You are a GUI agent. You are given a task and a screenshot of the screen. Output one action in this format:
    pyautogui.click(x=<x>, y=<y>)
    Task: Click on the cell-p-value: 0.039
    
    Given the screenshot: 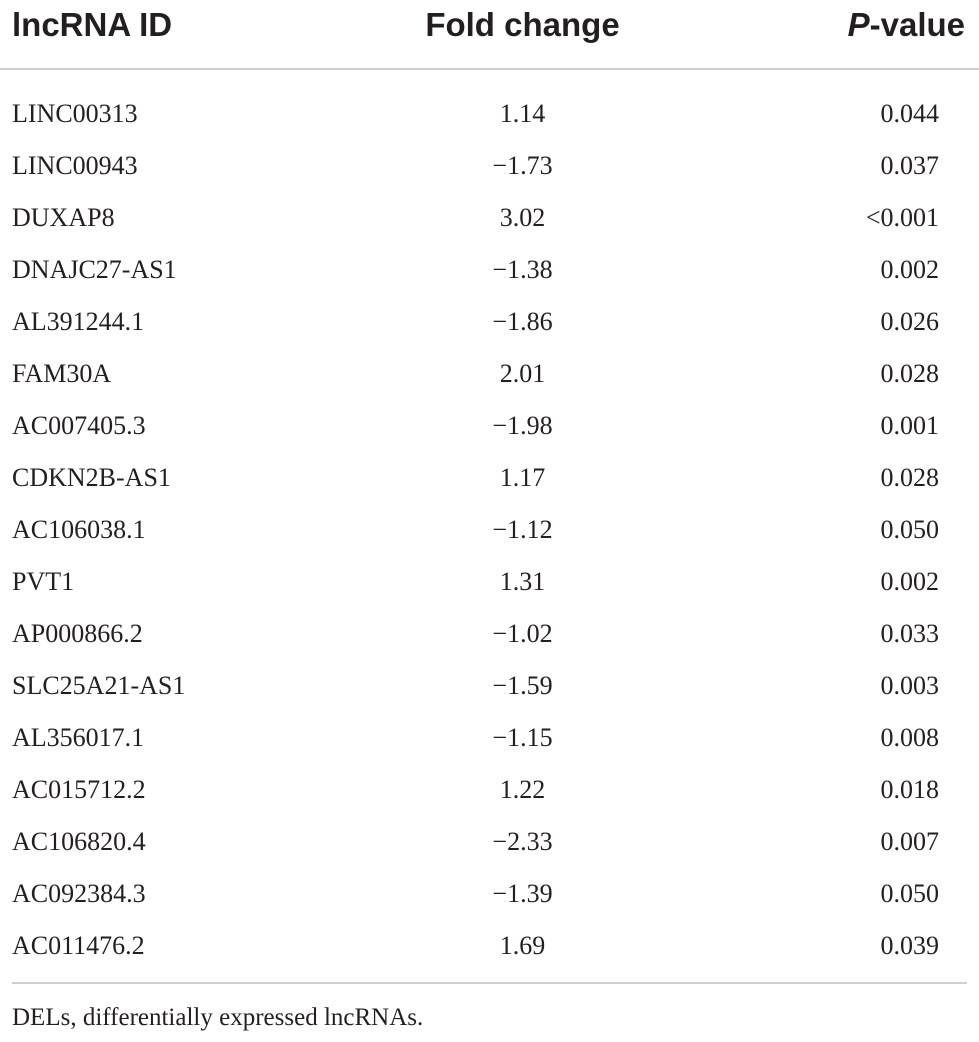 What is the action you would take?
    pyautogui.click(x=910, y=945)
    